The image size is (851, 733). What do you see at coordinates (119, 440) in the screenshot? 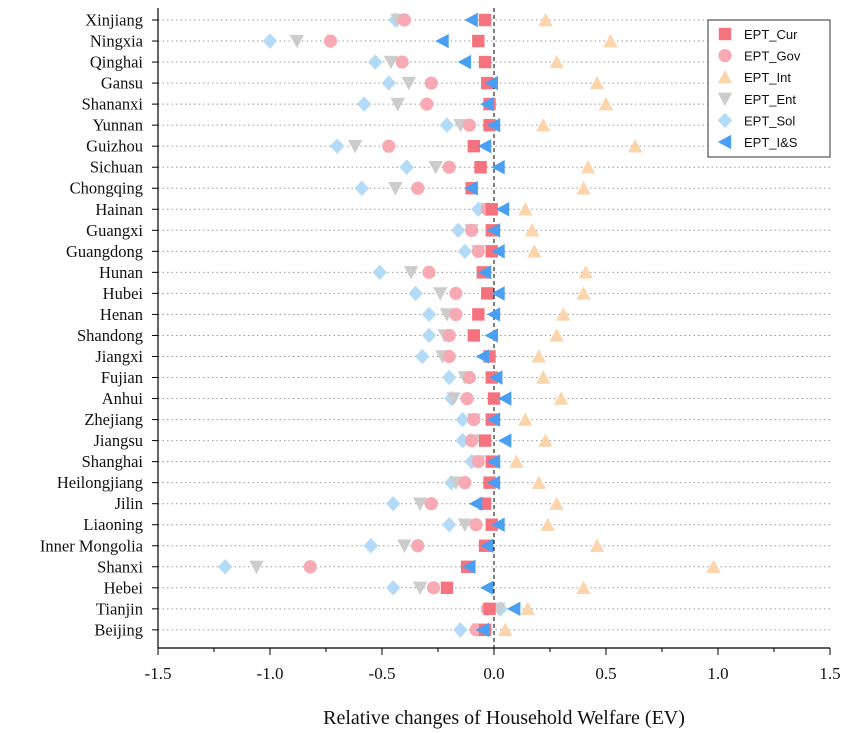
I see `y-tick-label: Jiangsu` at bounding box center [119, 440].